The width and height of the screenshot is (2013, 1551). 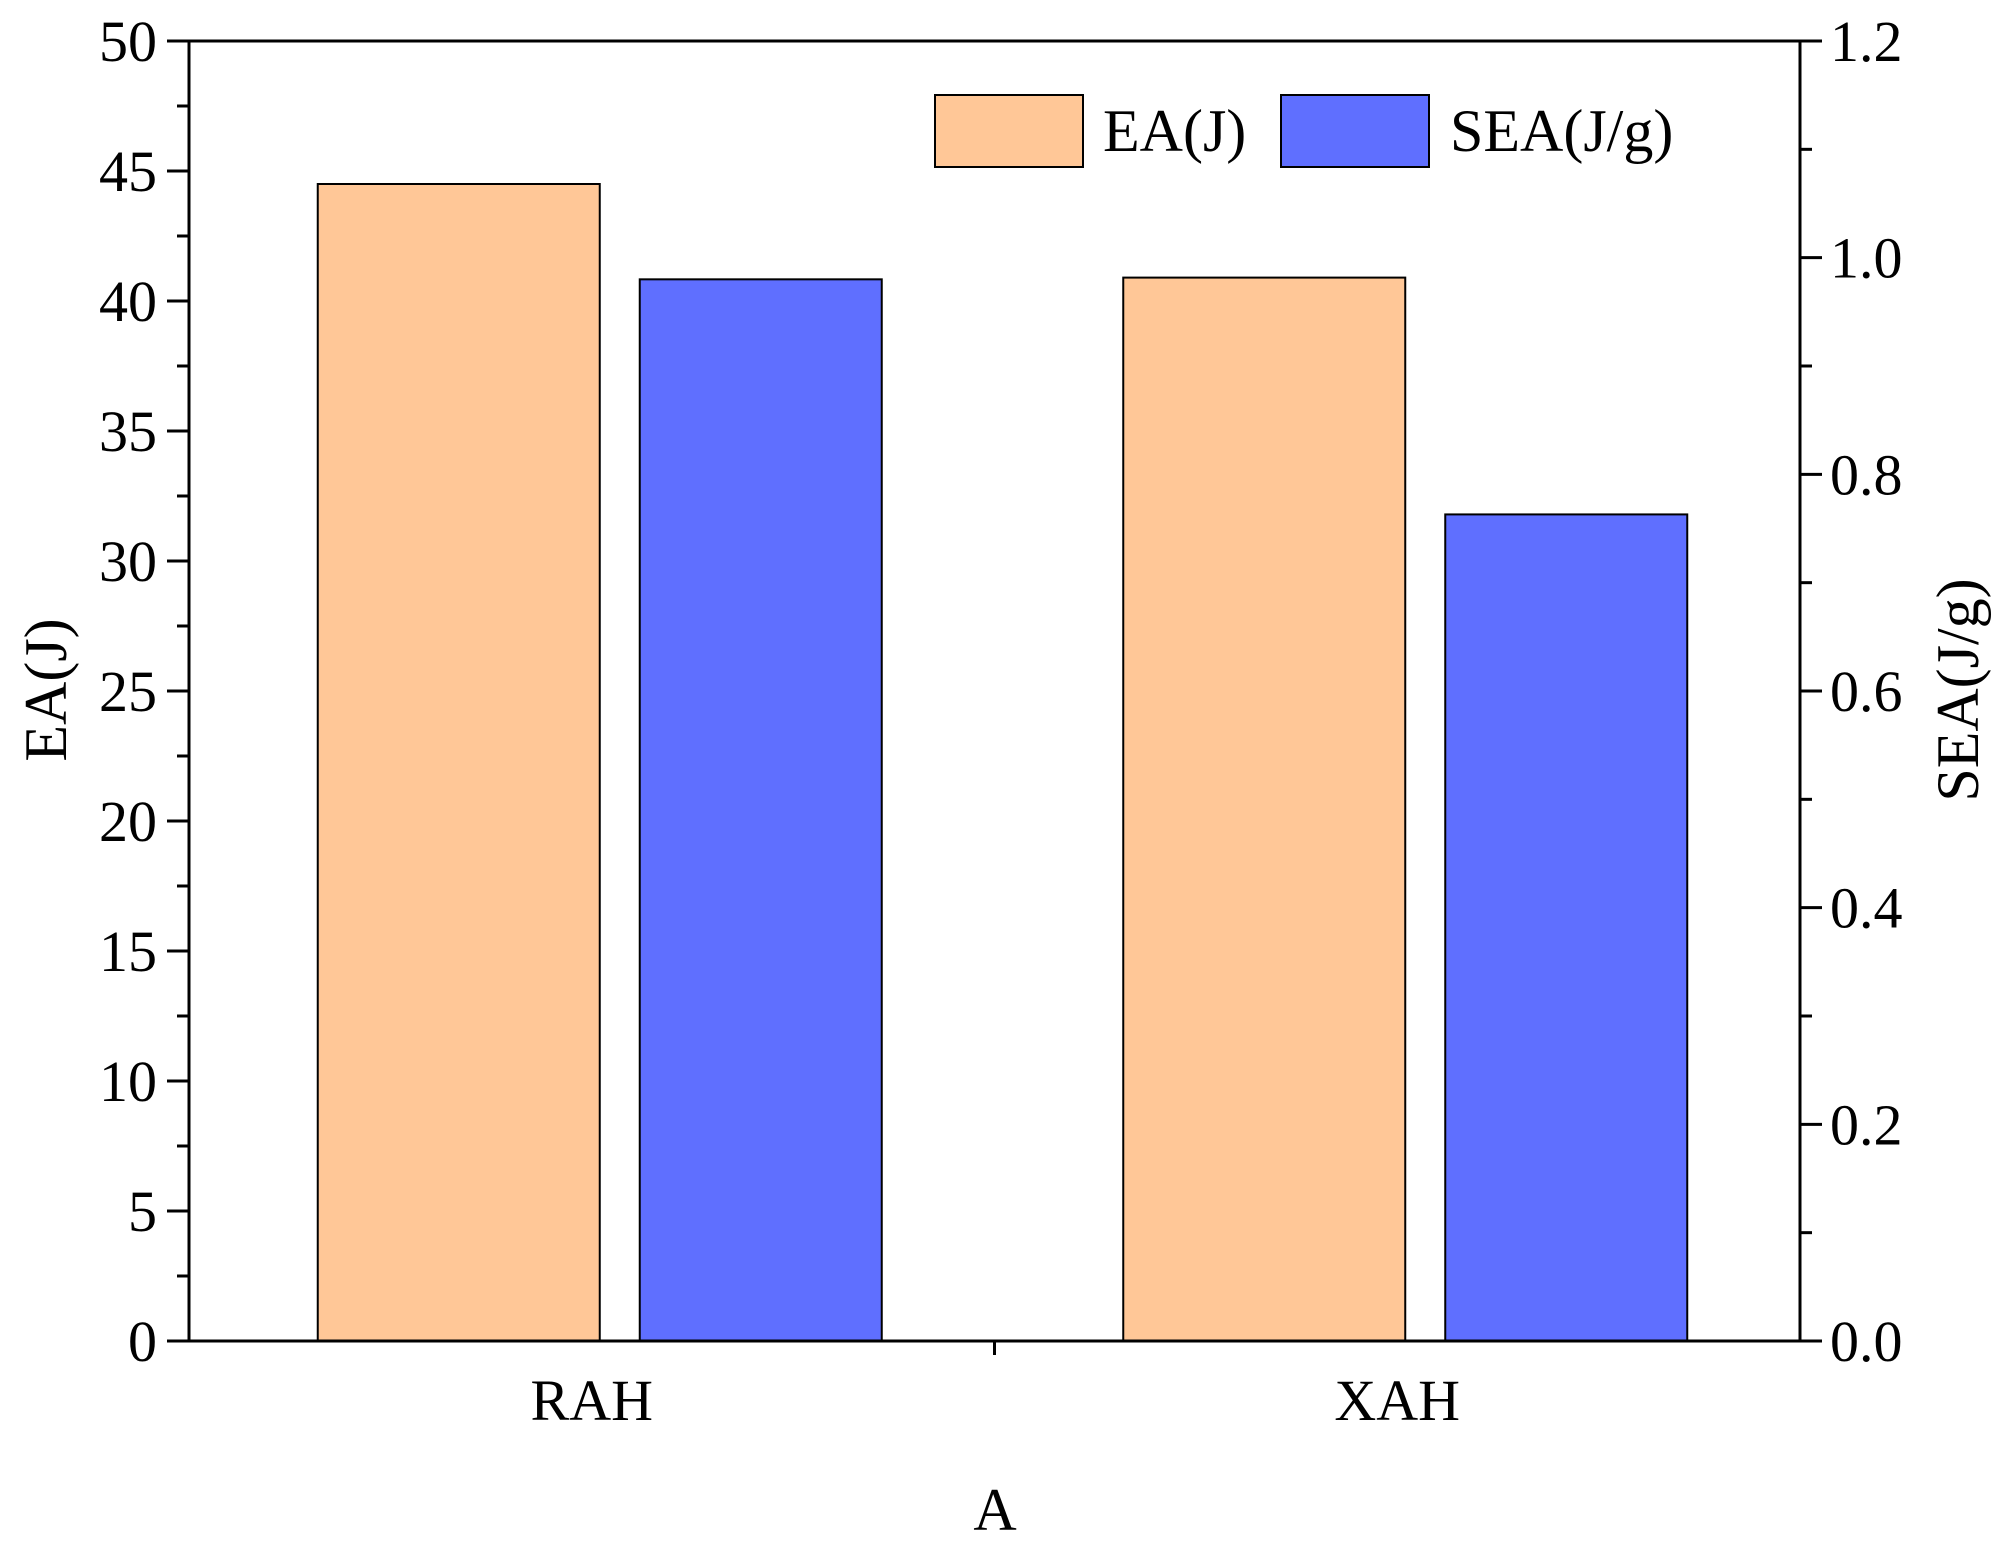 What do you see at coordinates (142, 1341) in the screenshot?
I see `y-left-tick-label: 0` at bounding box center [142, 1341].